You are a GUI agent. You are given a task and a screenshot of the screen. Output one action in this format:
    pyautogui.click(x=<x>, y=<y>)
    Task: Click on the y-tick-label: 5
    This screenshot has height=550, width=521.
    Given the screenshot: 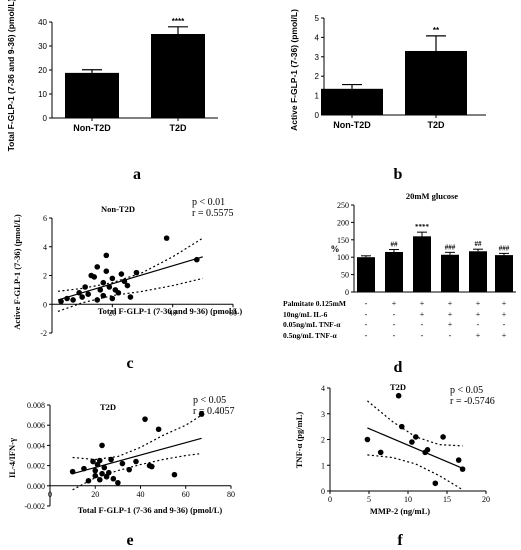 What is the action you would take?
    pyautogui.click(x=317, y=18)
    